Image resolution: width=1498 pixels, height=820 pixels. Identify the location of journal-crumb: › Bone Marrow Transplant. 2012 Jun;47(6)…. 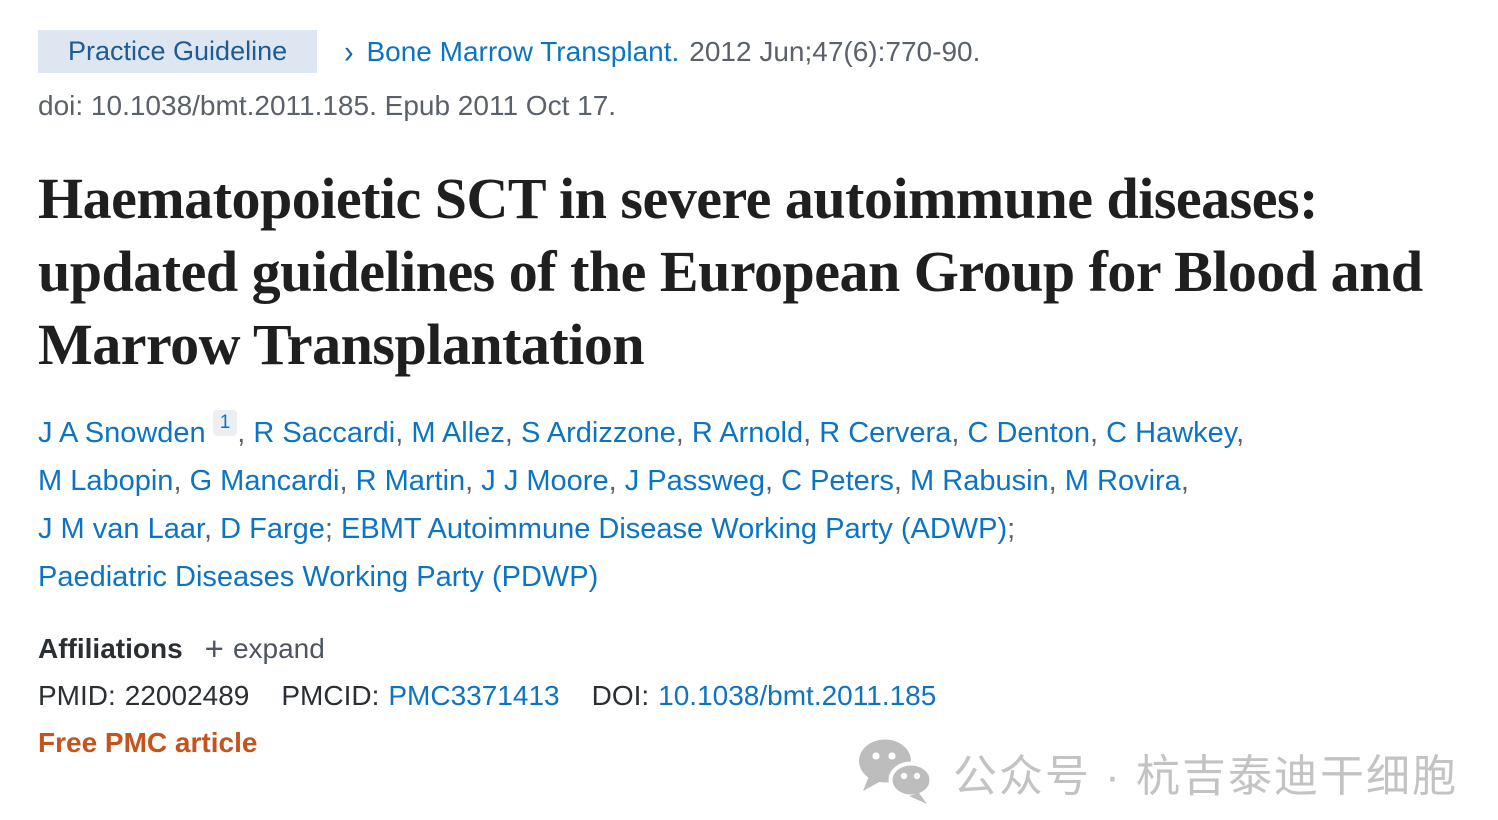
(662, 51).